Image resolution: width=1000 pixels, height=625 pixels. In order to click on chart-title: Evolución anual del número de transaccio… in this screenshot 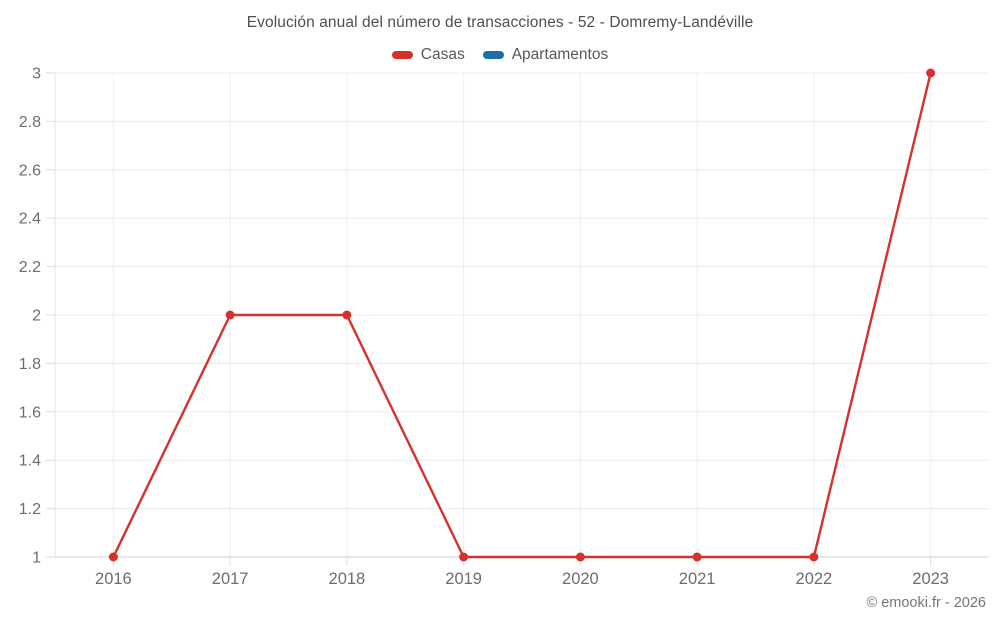, I will do `click(500, 22)`.